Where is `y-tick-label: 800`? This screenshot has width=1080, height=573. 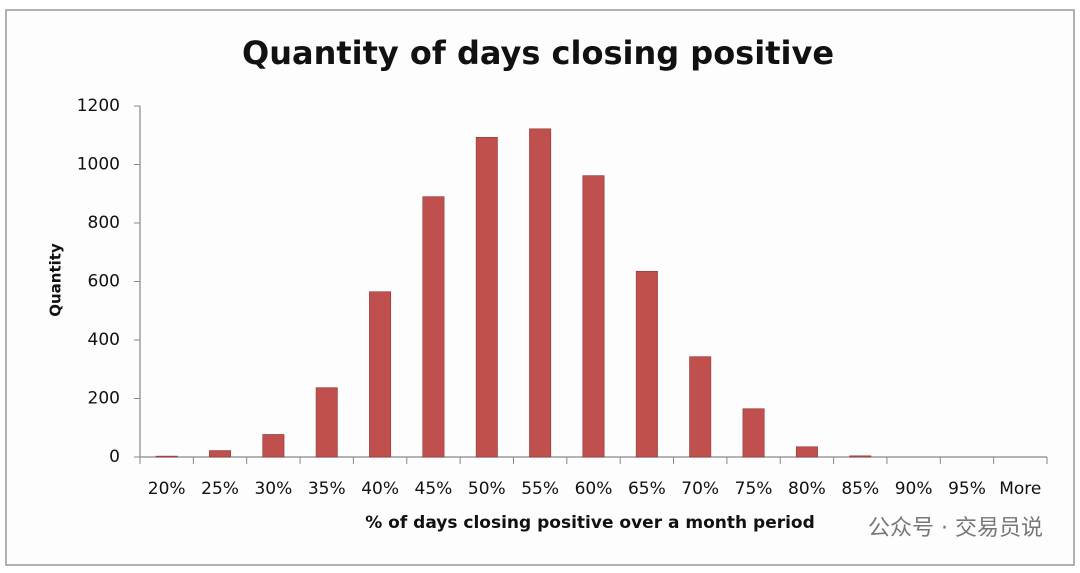 y-tick-label: 800 is located at coordinates (104, 223).